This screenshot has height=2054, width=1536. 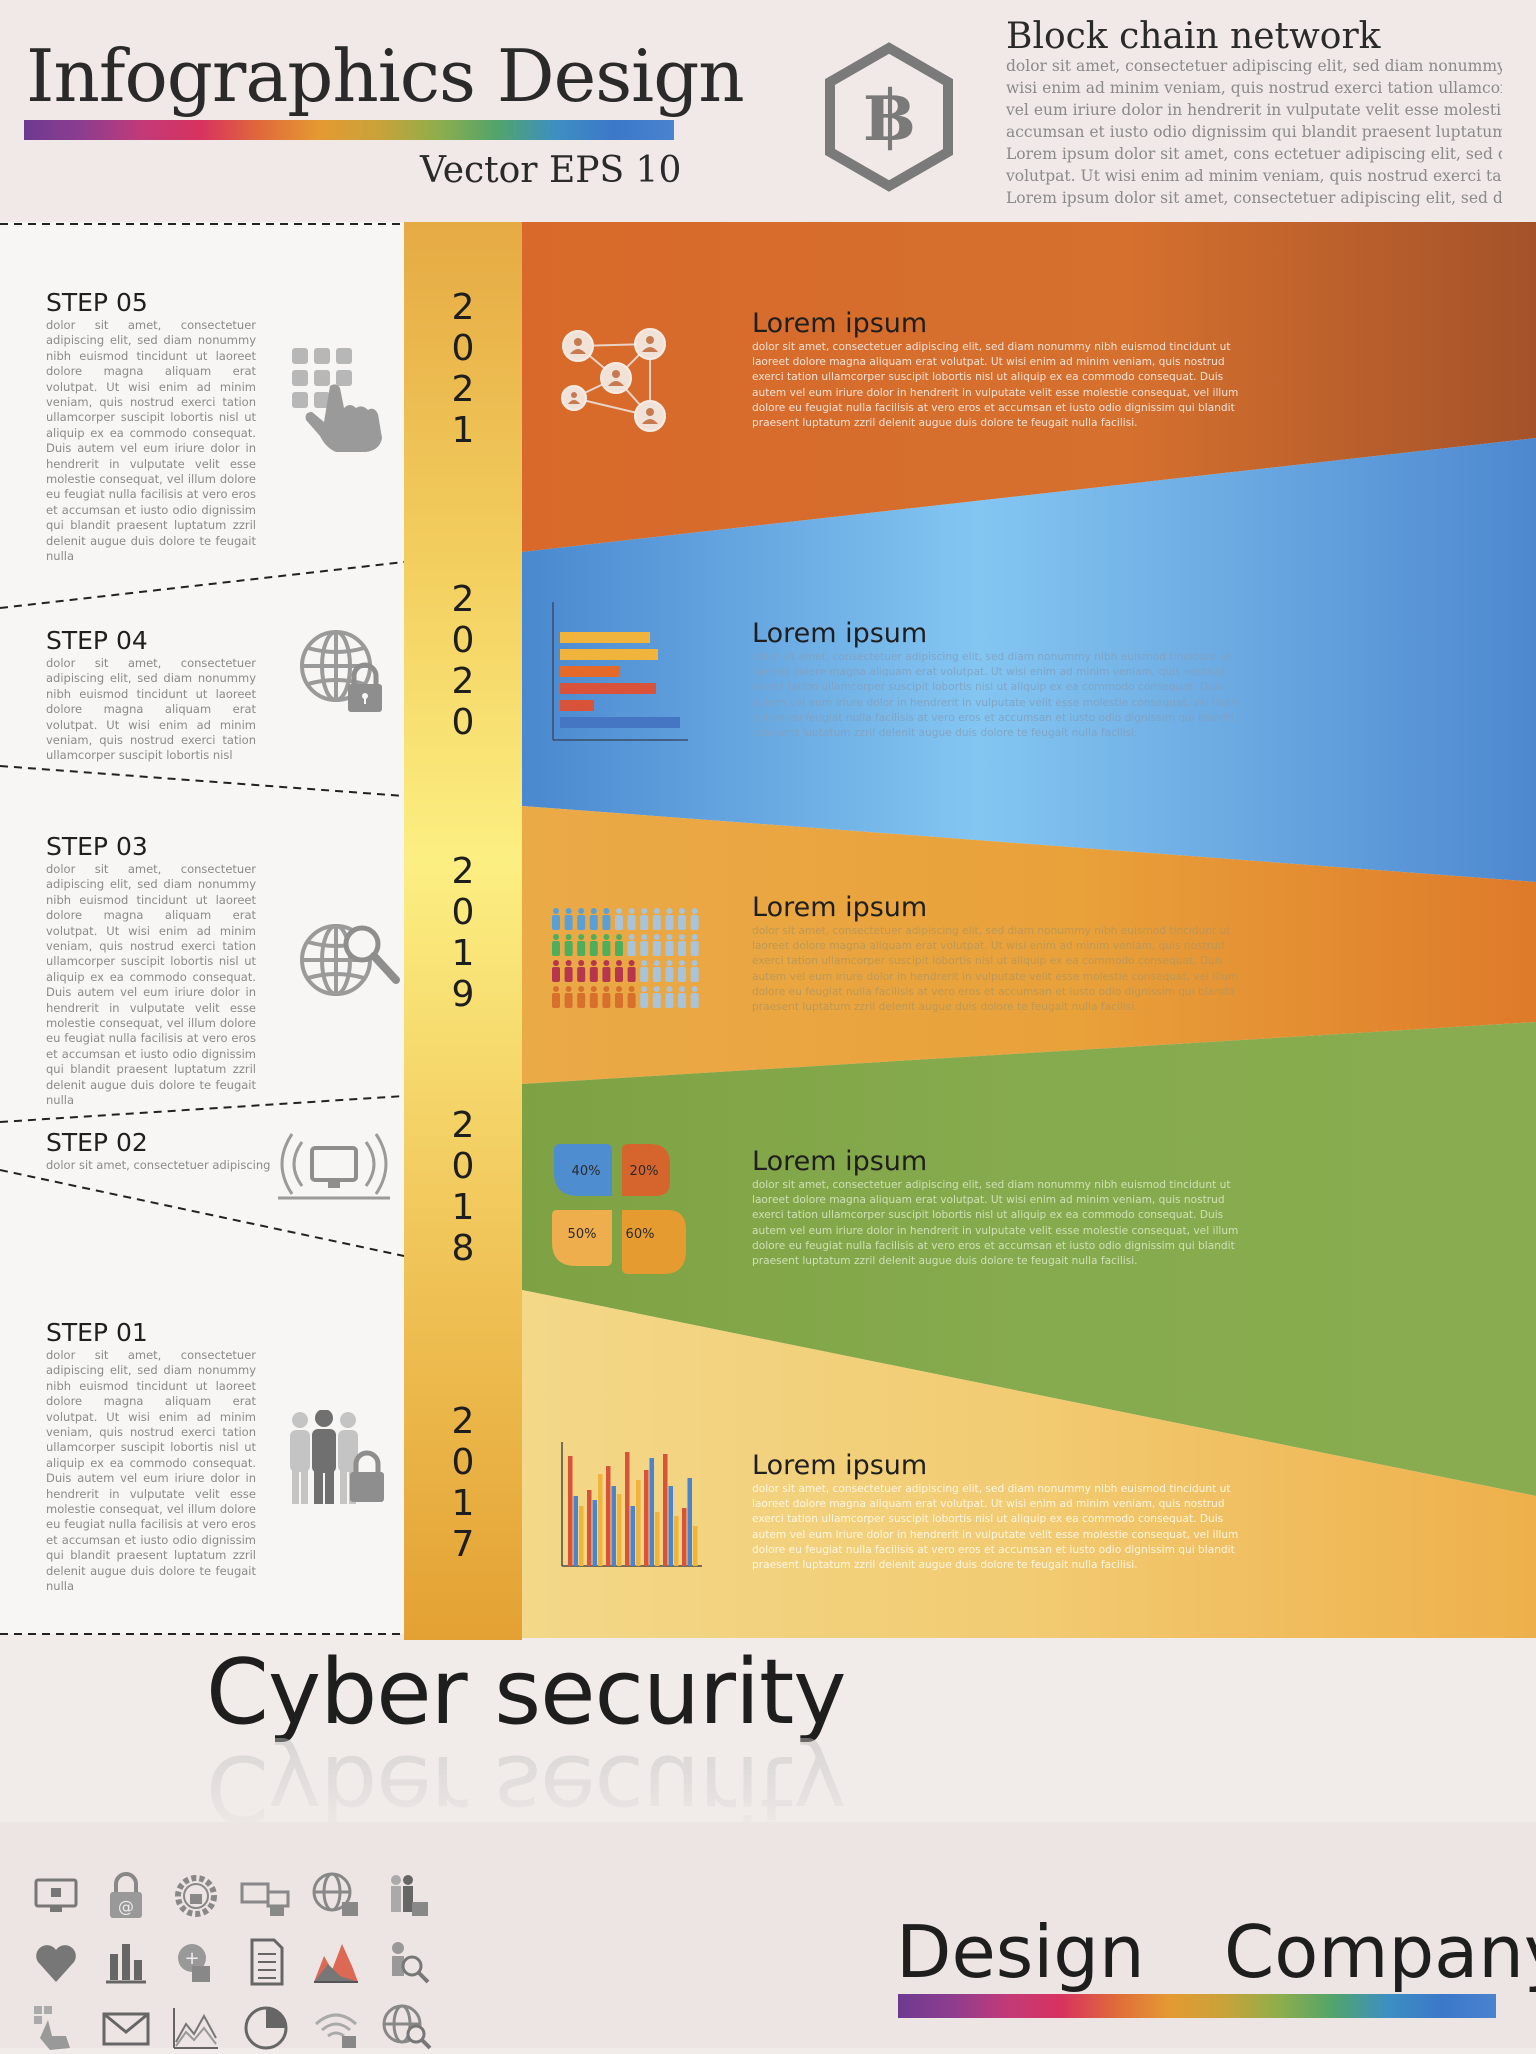 What do you see at coordinates (56, 1963) in the screenshot?
I see `heart-icon` at bounding box center [56, 1963].